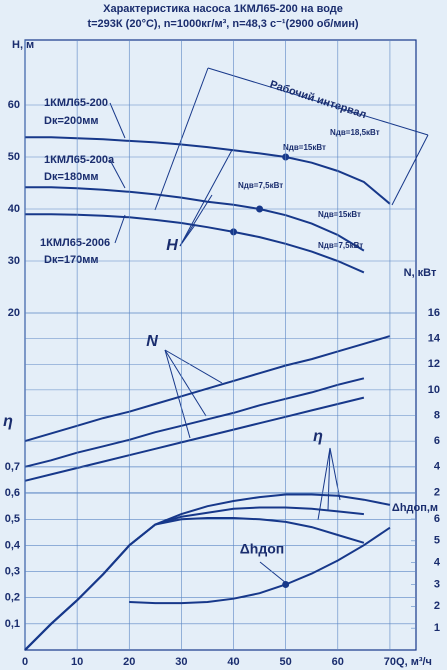  I want to click on y-tick-label: 0,2, so click(12, 598).